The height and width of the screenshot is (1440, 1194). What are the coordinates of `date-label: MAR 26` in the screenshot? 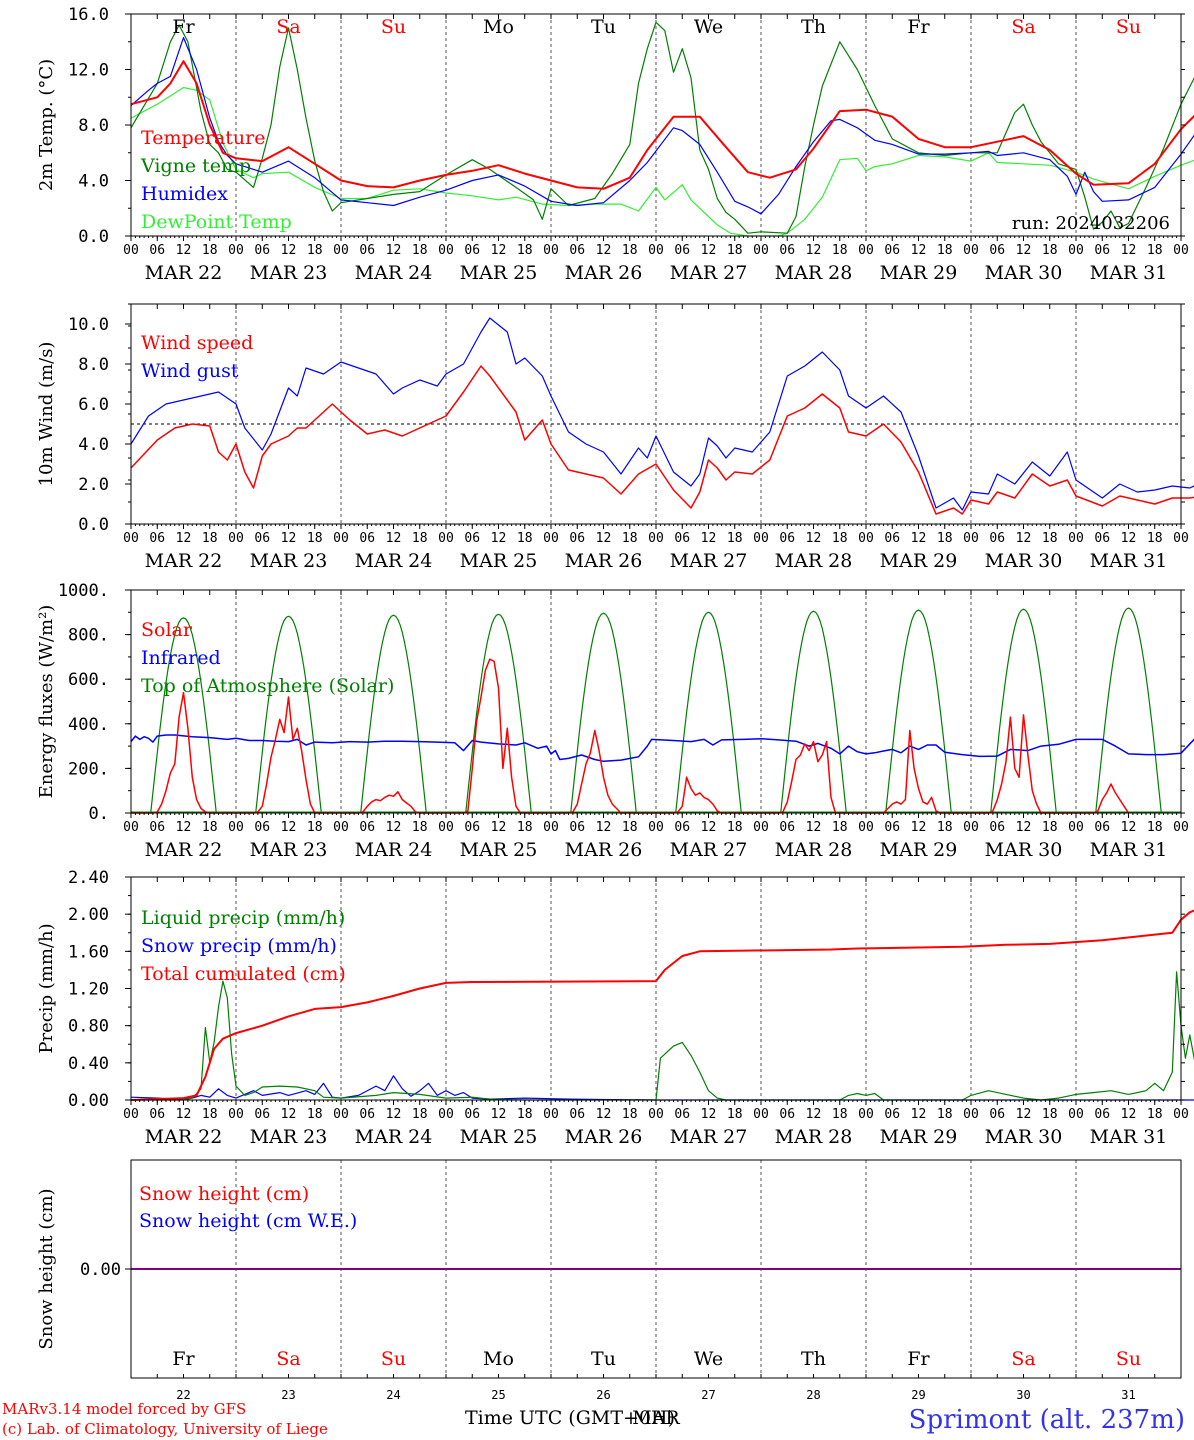 It's located at (604, 273).